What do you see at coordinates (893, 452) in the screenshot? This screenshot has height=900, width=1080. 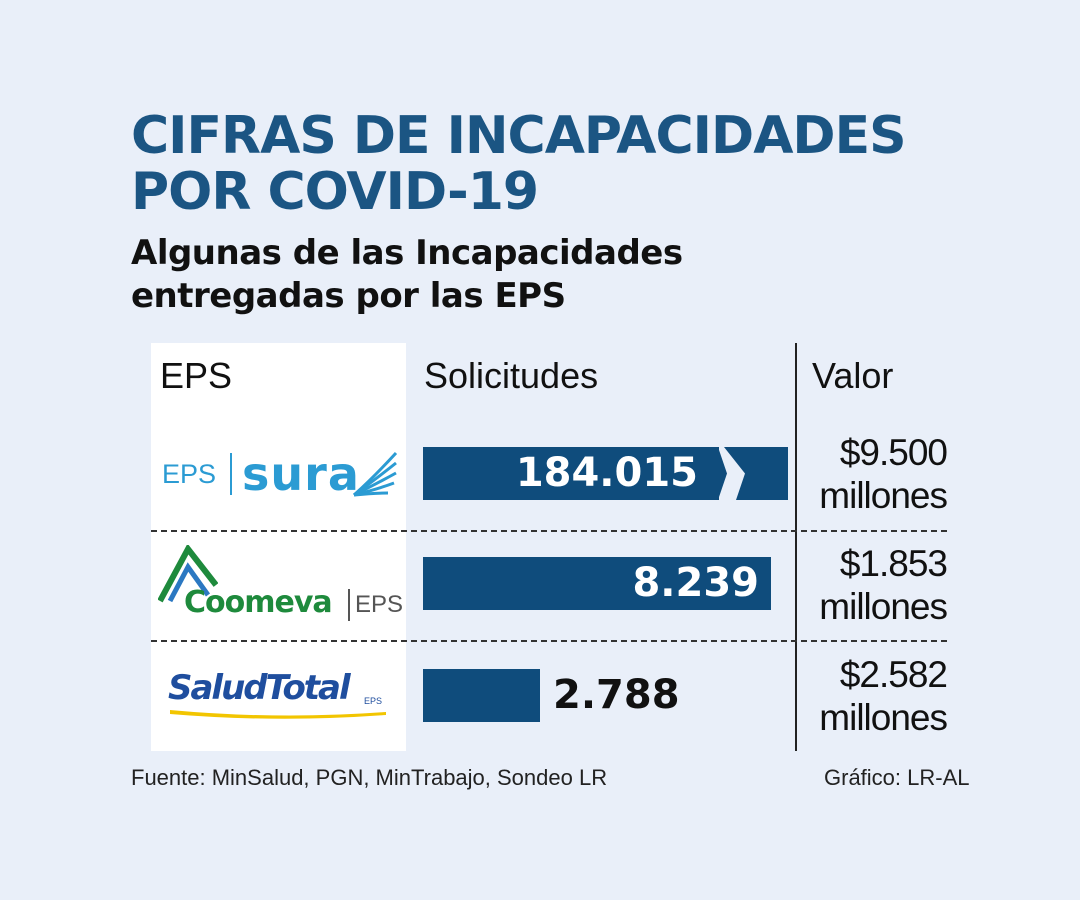 I see `valor-amount: $9.500` at bounding box center [893, 452].